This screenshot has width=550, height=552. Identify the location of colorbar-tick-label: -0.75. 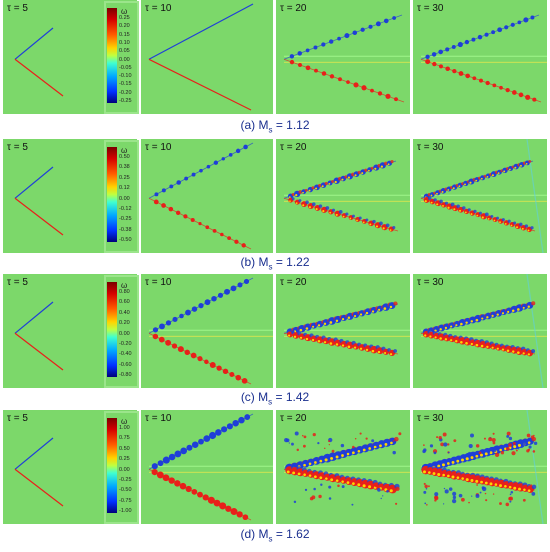
(125, 500).